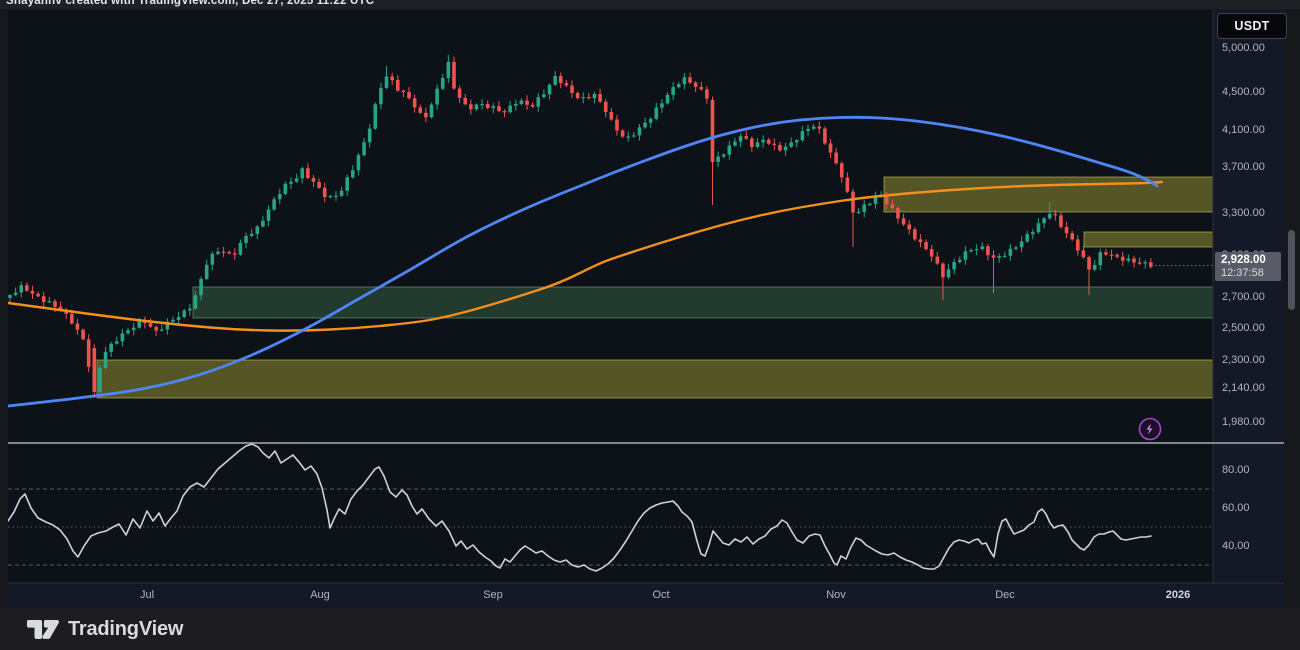 Image resolution: width=1300 pixels, height=650 pixels. I want to click on time-tick-sep: Sep, so click(493, 595).